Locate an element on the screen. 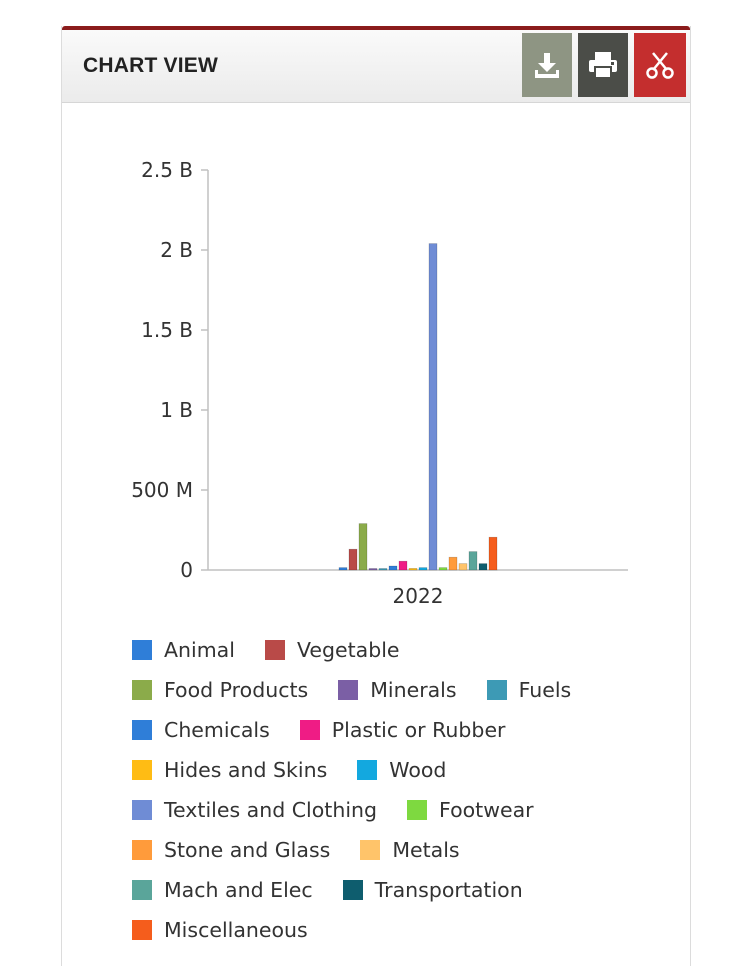 Image resolution: width=750 pixels, height=966 pixels. legend-item: Fuels is located at coordinates (529, 690).